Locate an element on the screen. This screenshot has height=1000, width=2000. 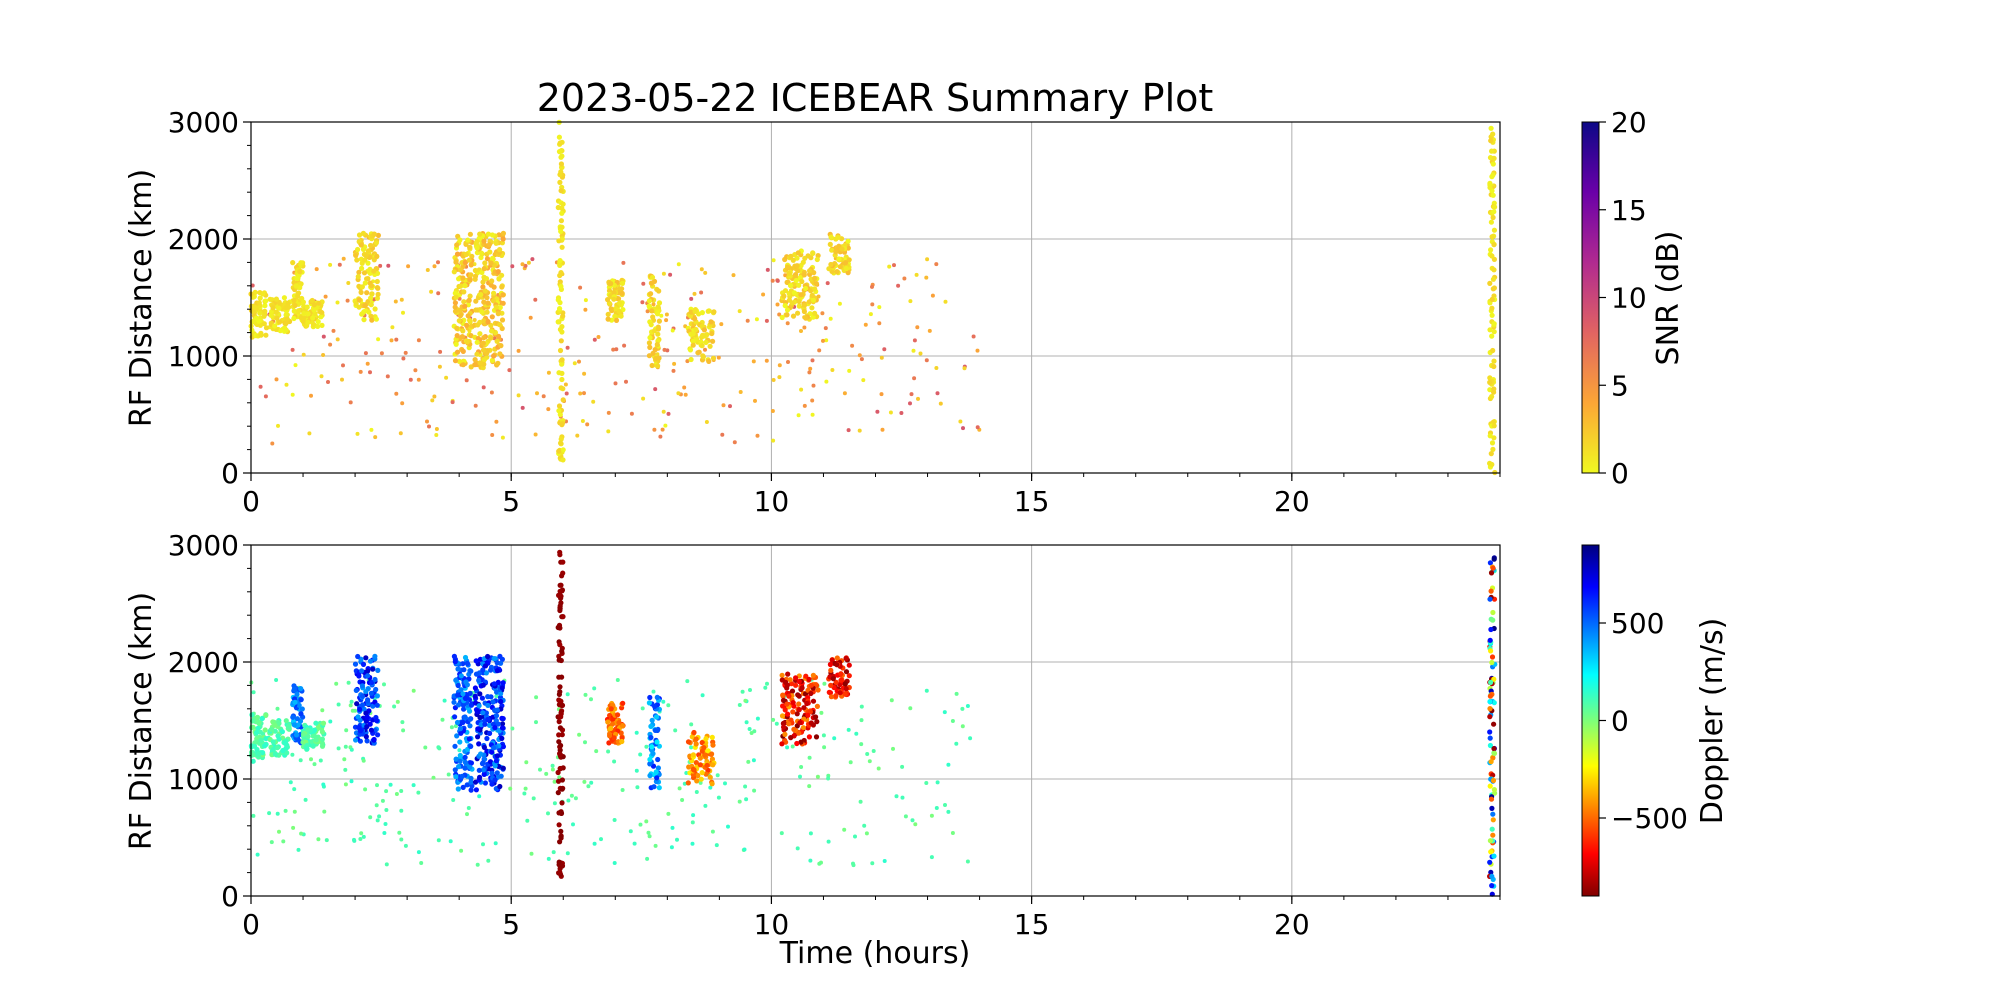
colorbar-tick-label: 10 is located at coordinates (1629, 298).